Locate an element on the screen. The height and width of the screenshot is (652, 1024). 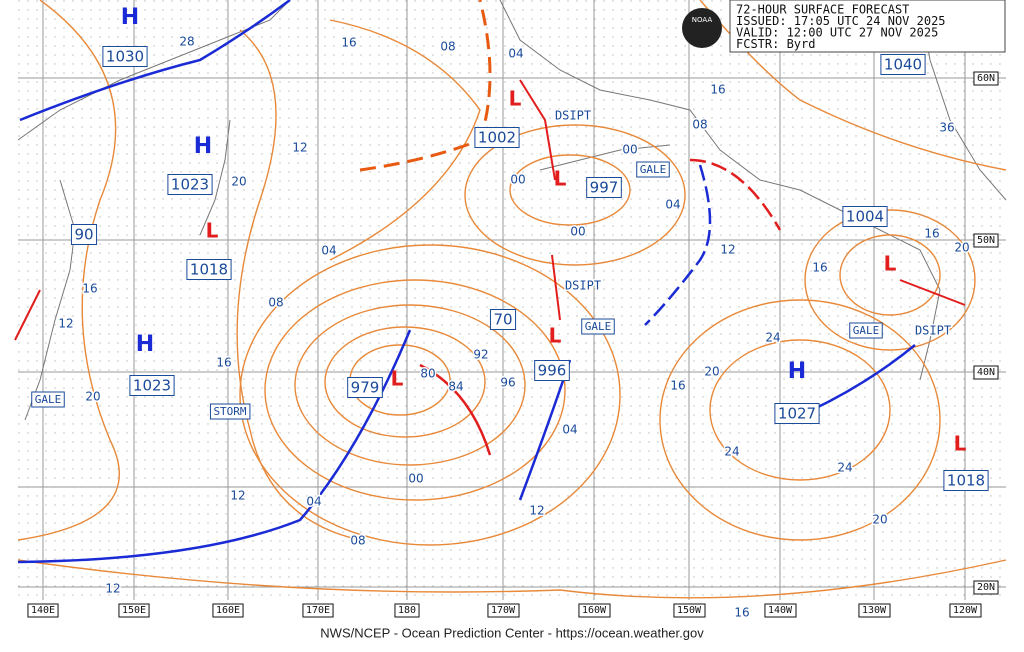
warning-label-text: STORM is located at coordinates (229, 411).